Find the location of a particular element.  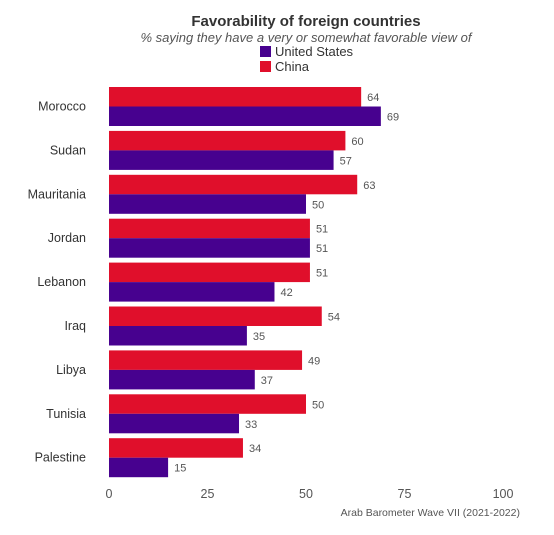

bar-lebanon-china is located at coordinates (209, 272).